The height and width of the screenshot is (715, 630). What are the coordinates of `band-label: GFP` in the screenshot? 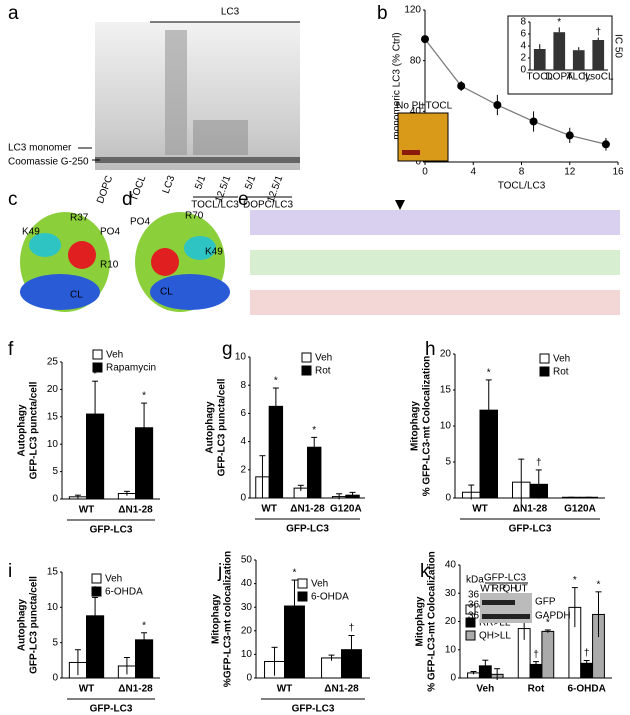 It's located at (545, 602).